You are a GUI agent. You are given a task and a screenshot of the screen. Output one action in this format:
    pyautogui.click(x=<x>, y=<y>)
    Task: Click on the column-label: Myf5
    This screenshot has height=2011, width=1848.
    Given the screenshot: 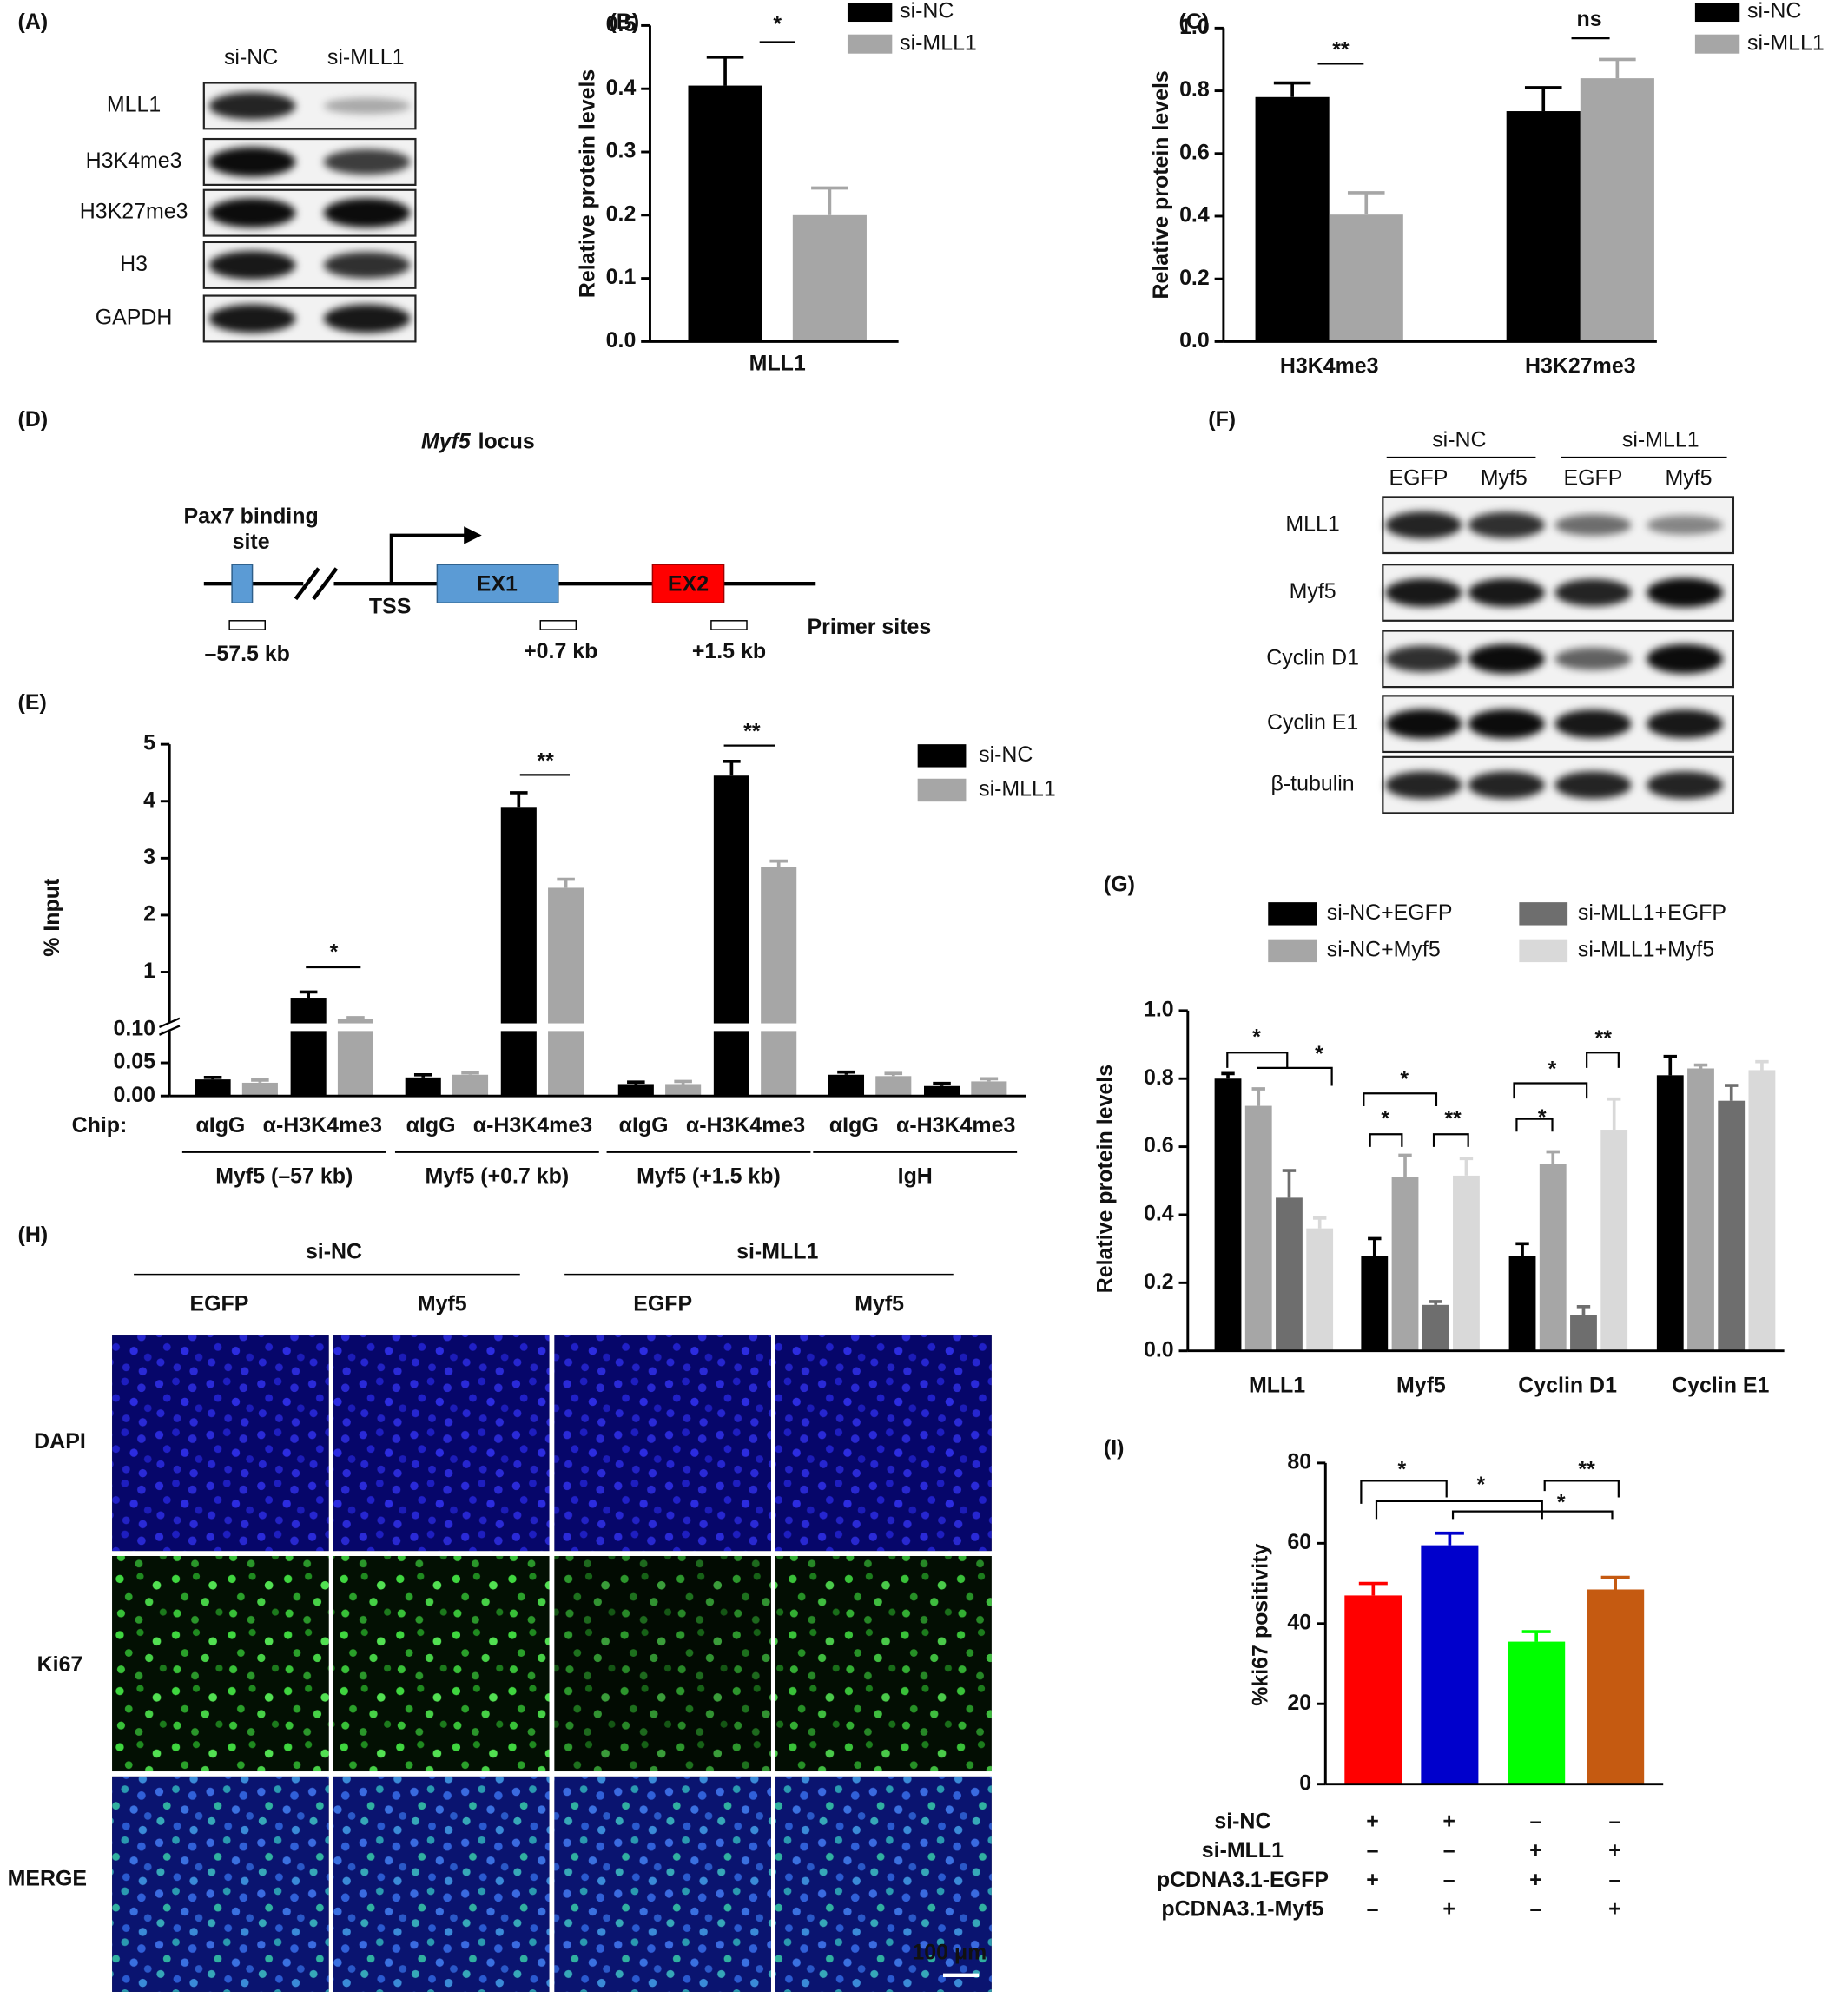 What is the action you would take?
    pyautogui.click(x=1504, y=478)
    